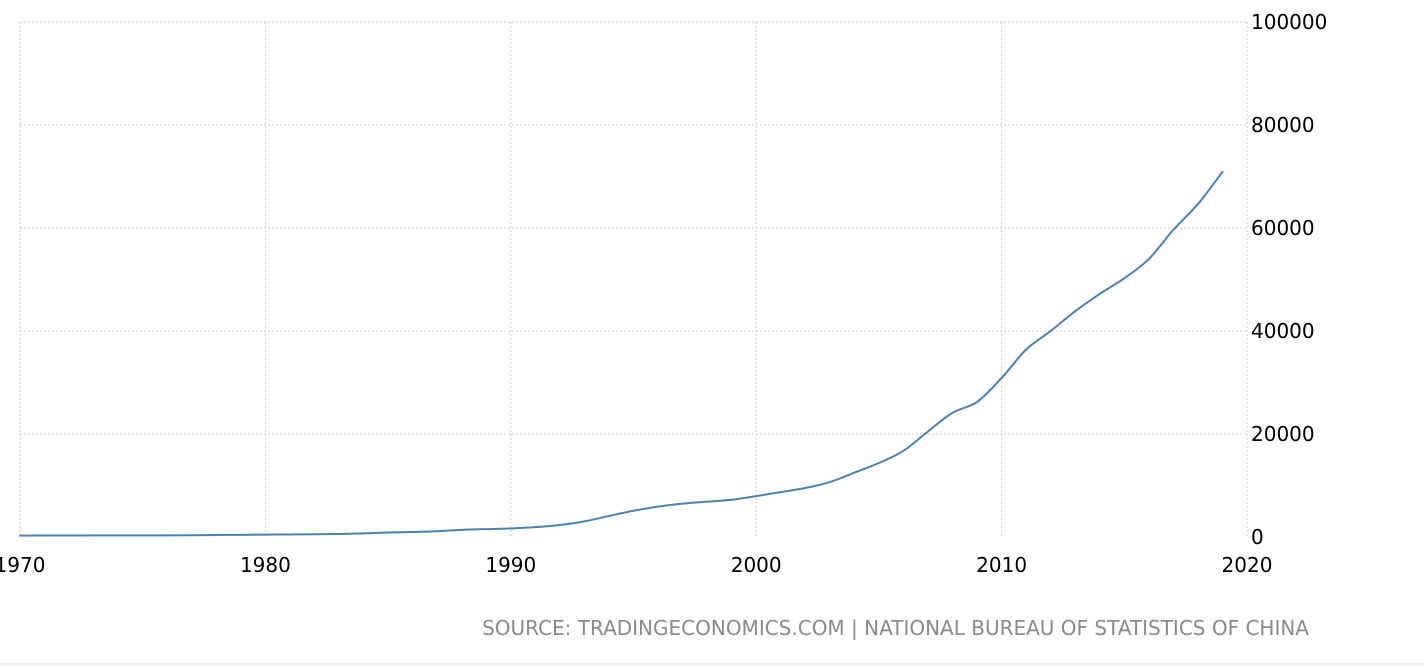  What do you see at coordinates (1257, 537) in the screenshot?
I see `y-tick-label: 0` at bounding box center [1257, 537].